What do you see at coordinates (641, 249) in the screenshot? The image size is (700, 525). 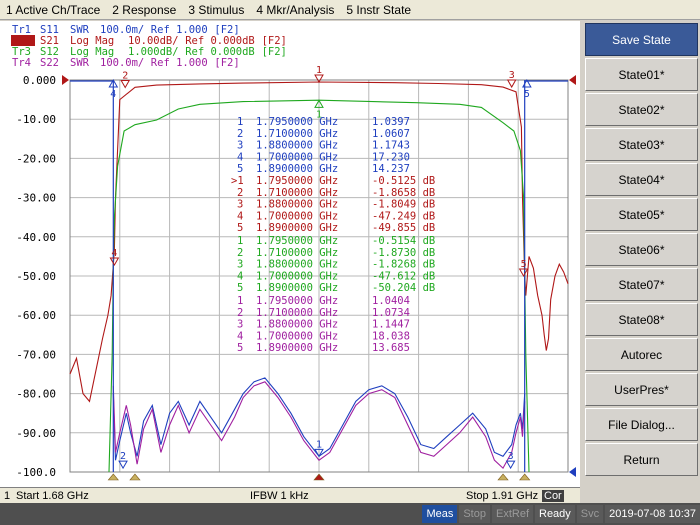 I see `softkey-state06: State06*` at bounding box center [641, 249].